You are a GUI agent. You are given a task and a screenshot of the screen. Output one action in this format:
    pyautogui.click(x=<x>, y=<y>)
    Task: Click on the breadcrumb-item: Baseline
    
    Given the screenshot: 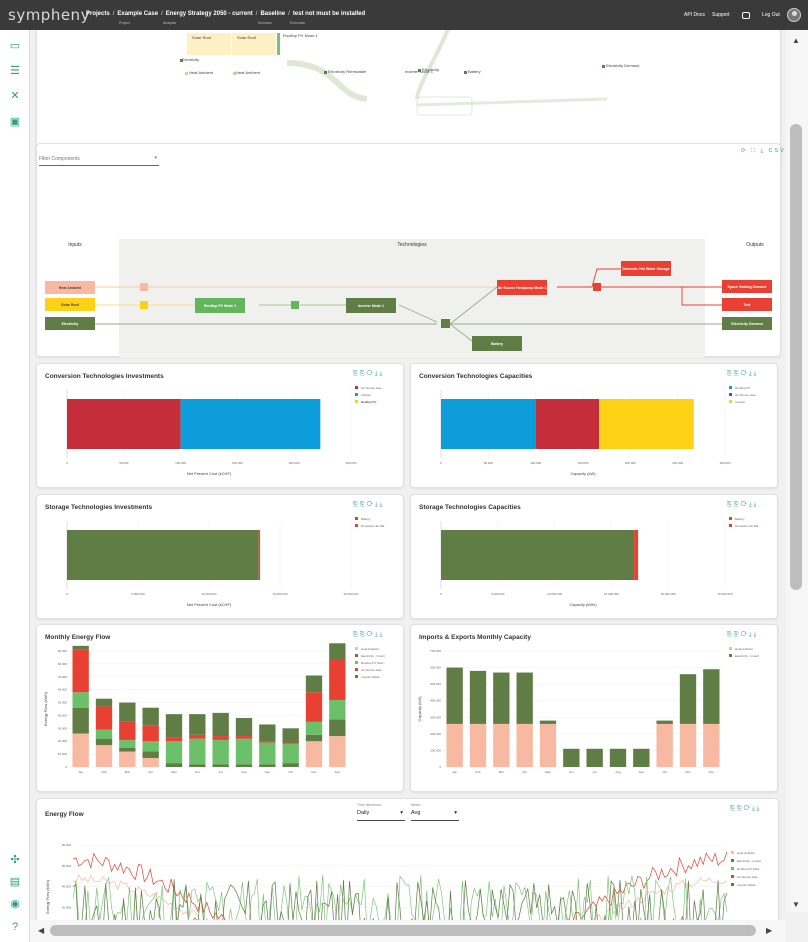 What is the action you would take?
    pyautogui.click(x=273, y=14)
    